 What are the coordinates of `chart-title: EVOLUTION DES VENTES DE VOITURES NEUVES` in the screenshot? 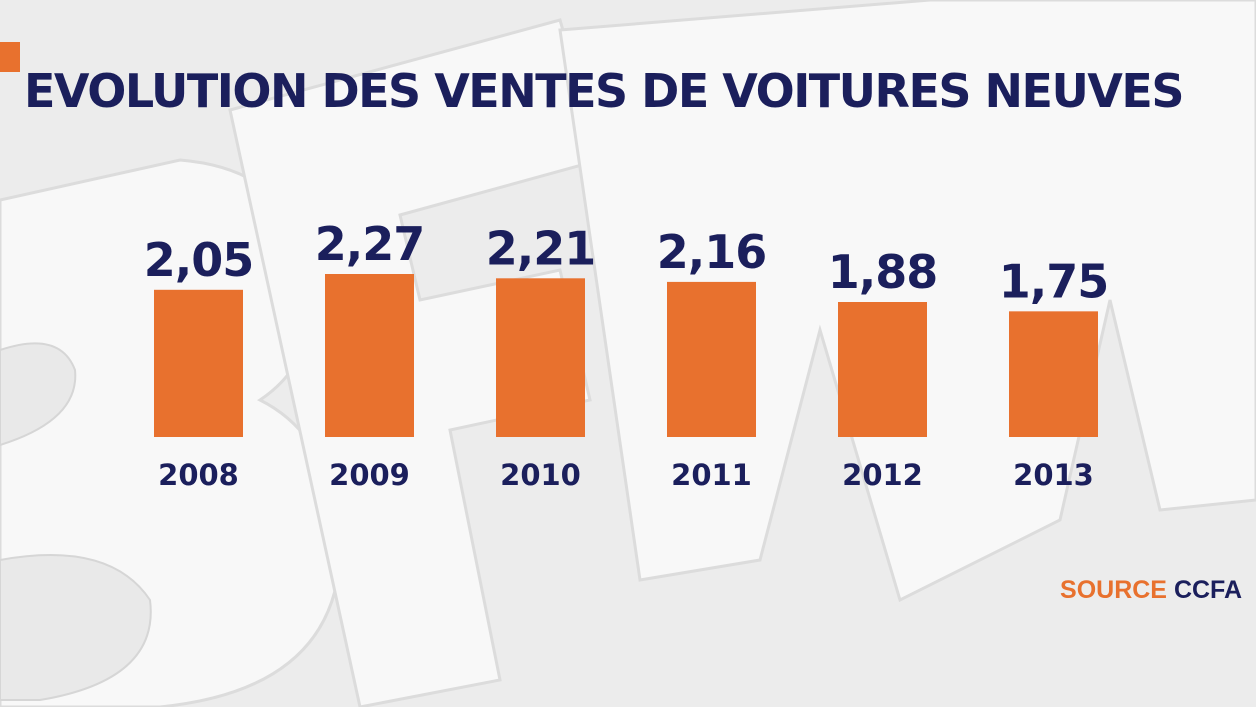 It's located at (604, 91).